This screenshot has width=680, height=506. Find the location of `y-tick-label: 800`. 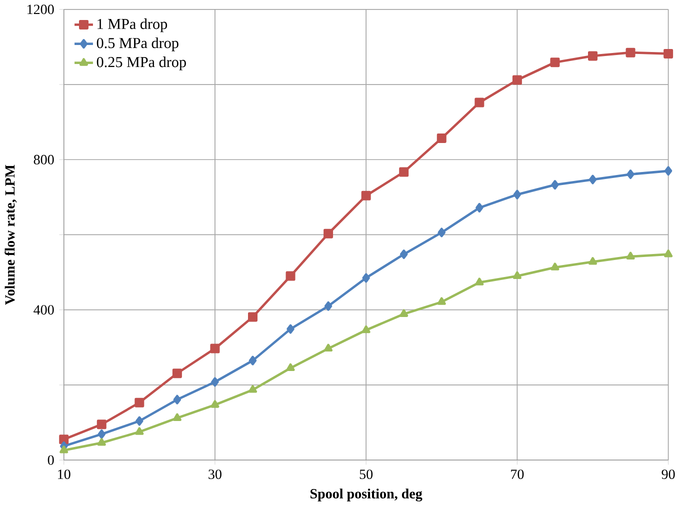

y-tick-label: 800 is located at coordinates (44, 159).